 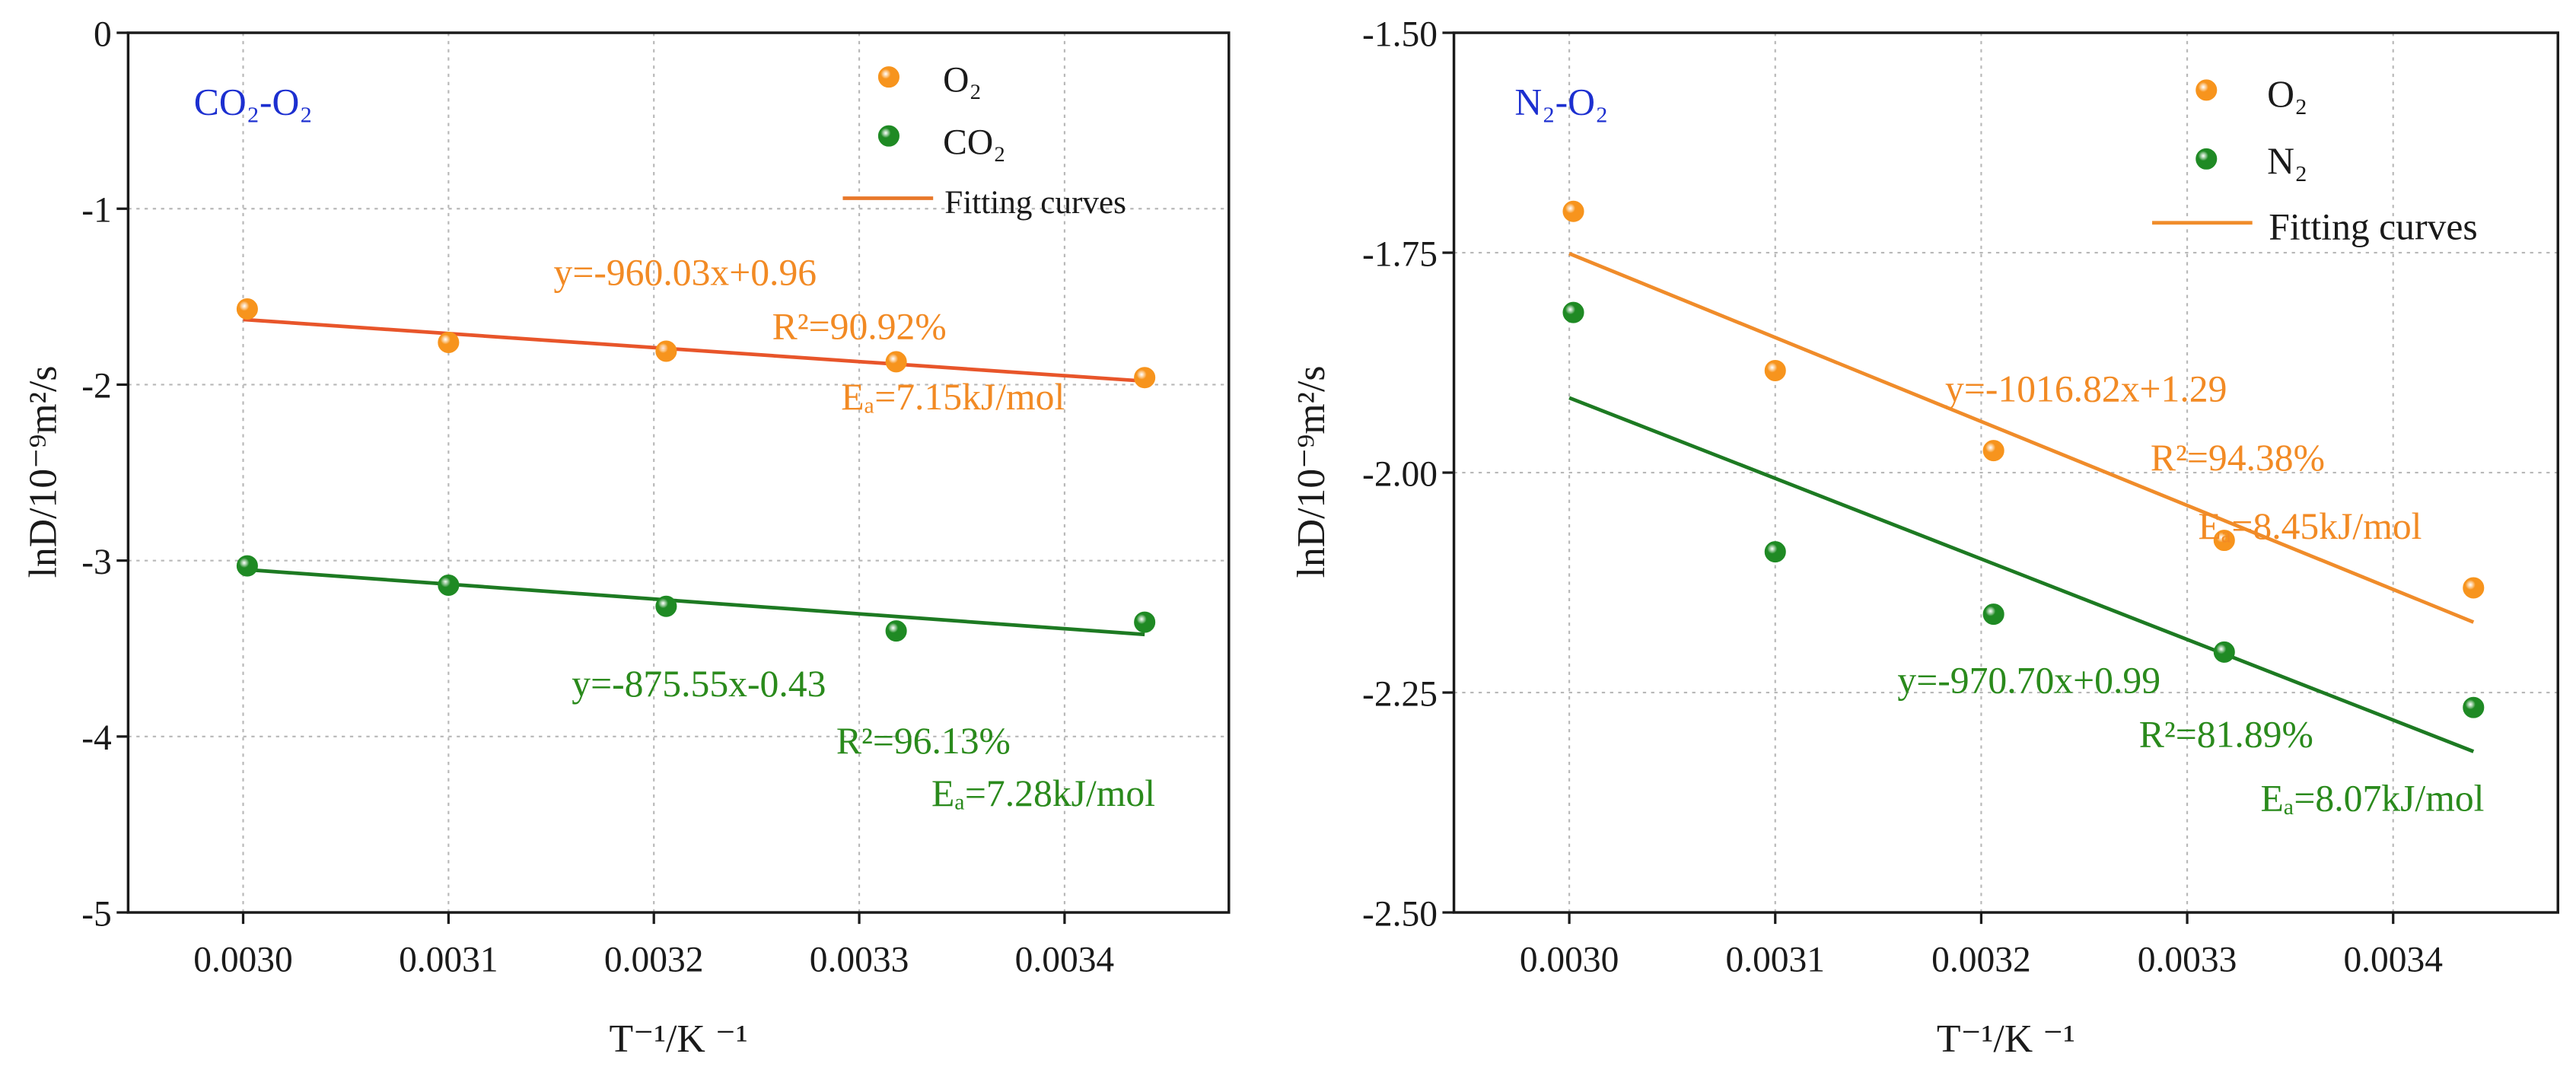 I want to click on co2-fit-r2: R²=96.13%, so click(x=923, y=741).